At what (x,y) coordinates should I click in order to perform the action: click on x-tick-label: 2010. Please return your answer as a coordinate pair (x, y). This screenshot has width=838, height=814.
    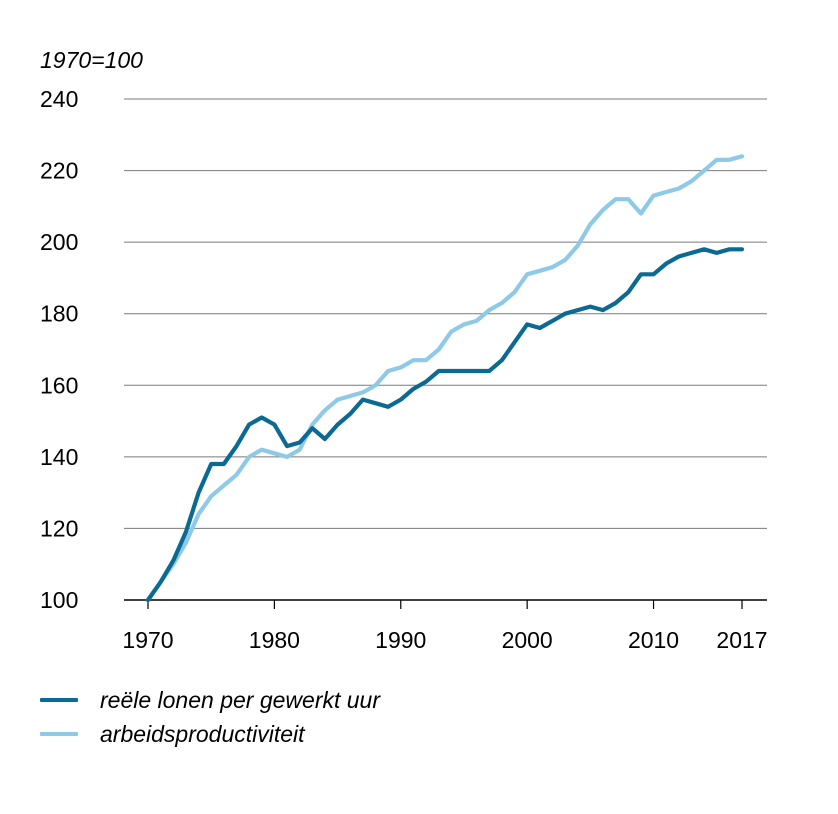
    Looking at the image, I should click on (653, 640).